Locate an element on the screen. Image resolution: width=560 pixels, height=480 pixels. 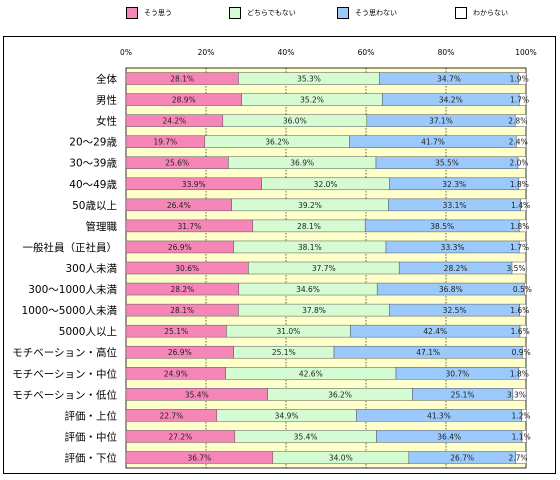
data-label: 36.8% is located at coordinates (451, 289).